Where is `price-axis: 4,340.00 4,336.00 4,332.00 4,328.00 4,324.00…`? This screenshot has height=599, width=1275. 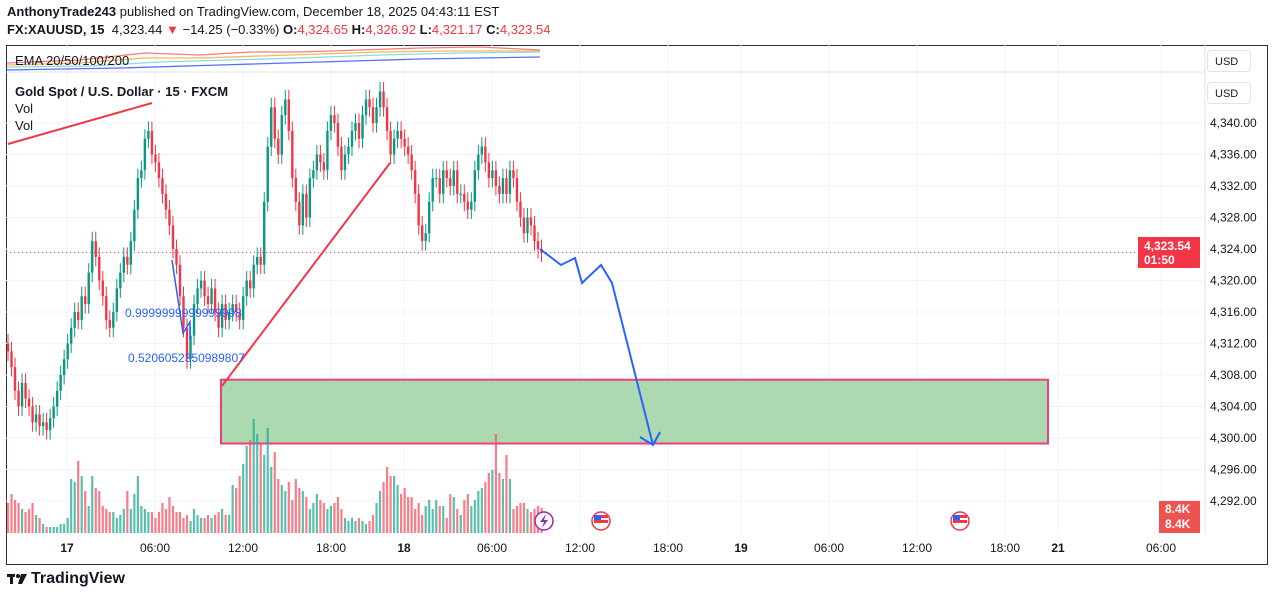 price-axis: 4,340.00 4,336.00 4,332.00 4,328.00 4,324.00… is located at coordinates (1233, 312).